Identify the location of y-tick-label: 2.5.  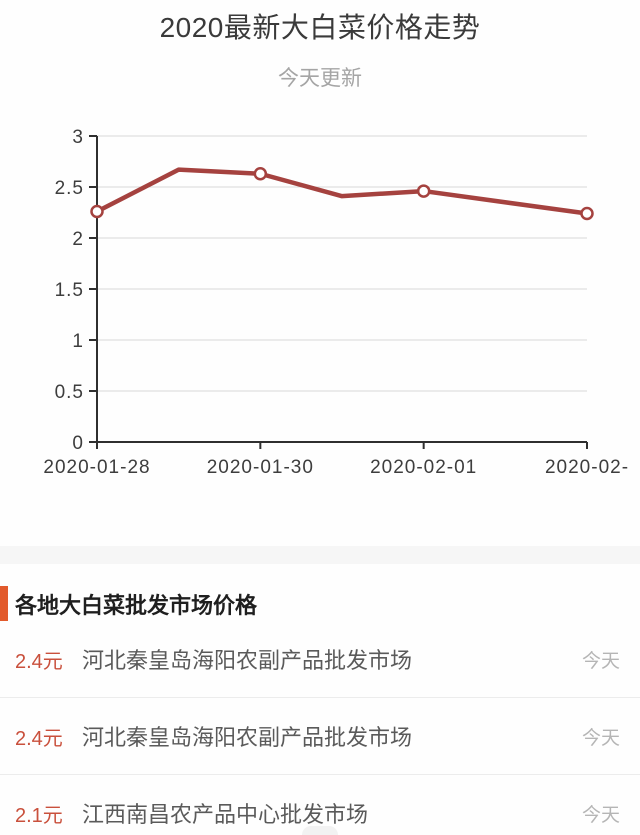
(69, 188).